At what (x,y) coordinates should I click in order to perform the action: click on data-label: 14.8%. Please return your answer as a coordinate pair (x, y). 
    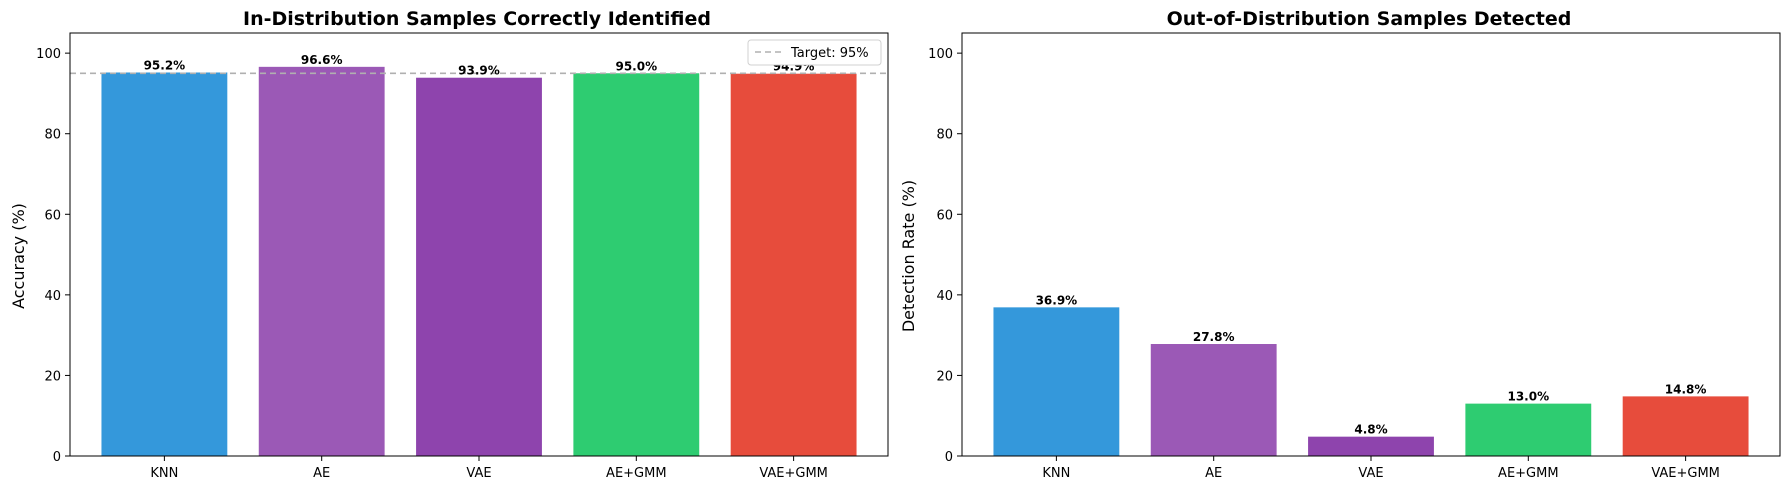
    Looking at the image, I should click on (1686, 389).